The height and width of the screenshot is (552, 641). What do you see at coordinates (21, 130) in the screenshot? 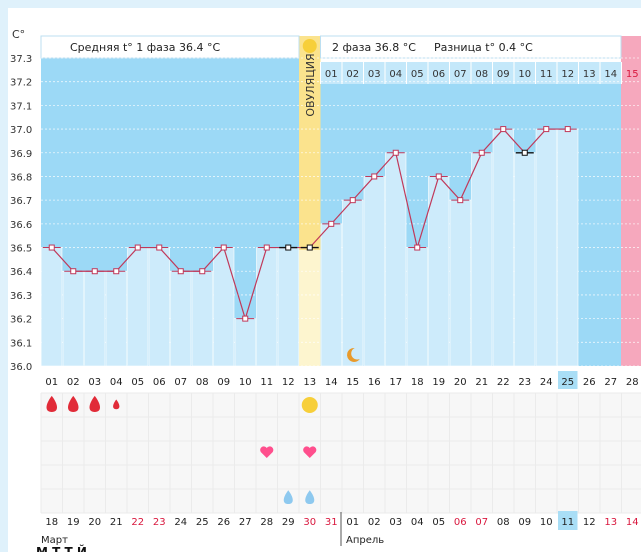
I see `y-tick-label: 37.0` at bounding box center [21, 130].